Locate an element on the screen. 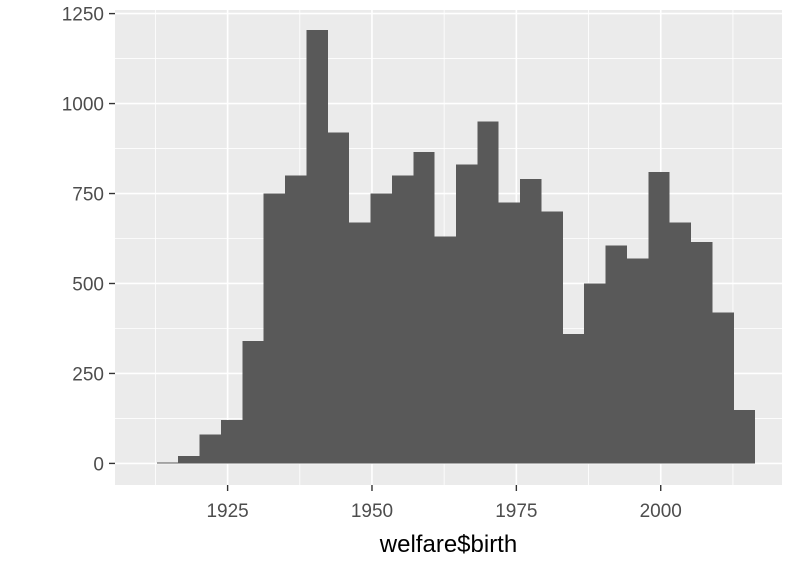 The height and width of the screenshot is (572, 796). x-tick-label: 1975 is located at coordinates (516, 511).